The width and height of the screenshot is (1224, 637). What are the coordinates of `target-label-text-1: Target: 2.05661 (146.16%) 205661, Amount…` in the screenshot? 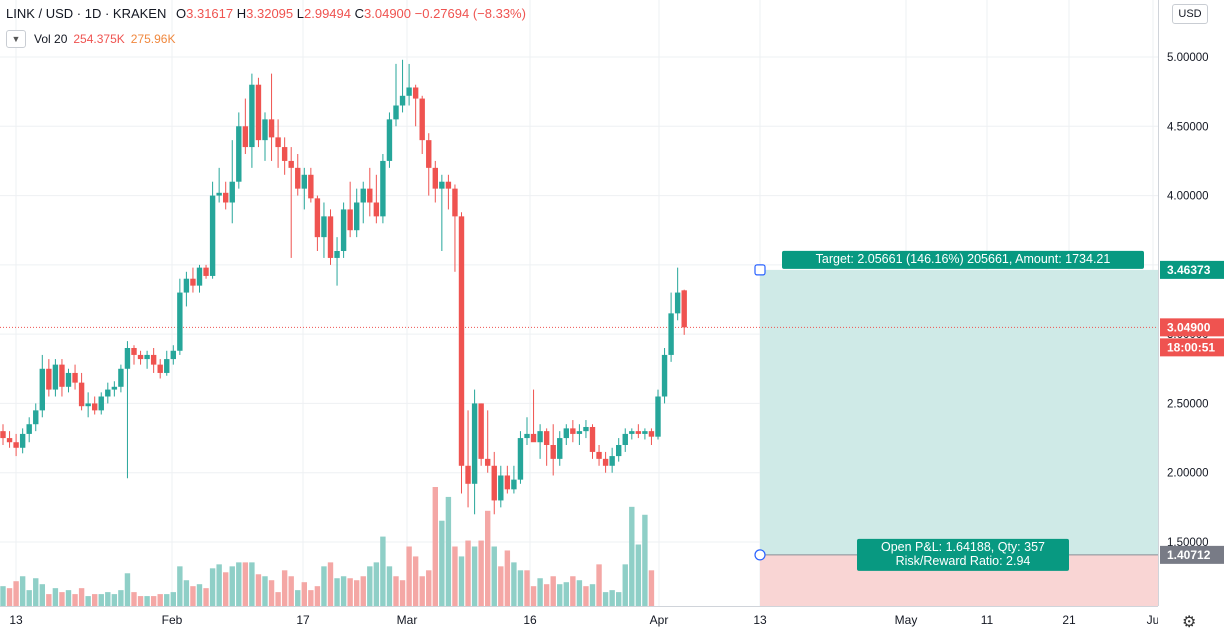 It's located at (963, 259).